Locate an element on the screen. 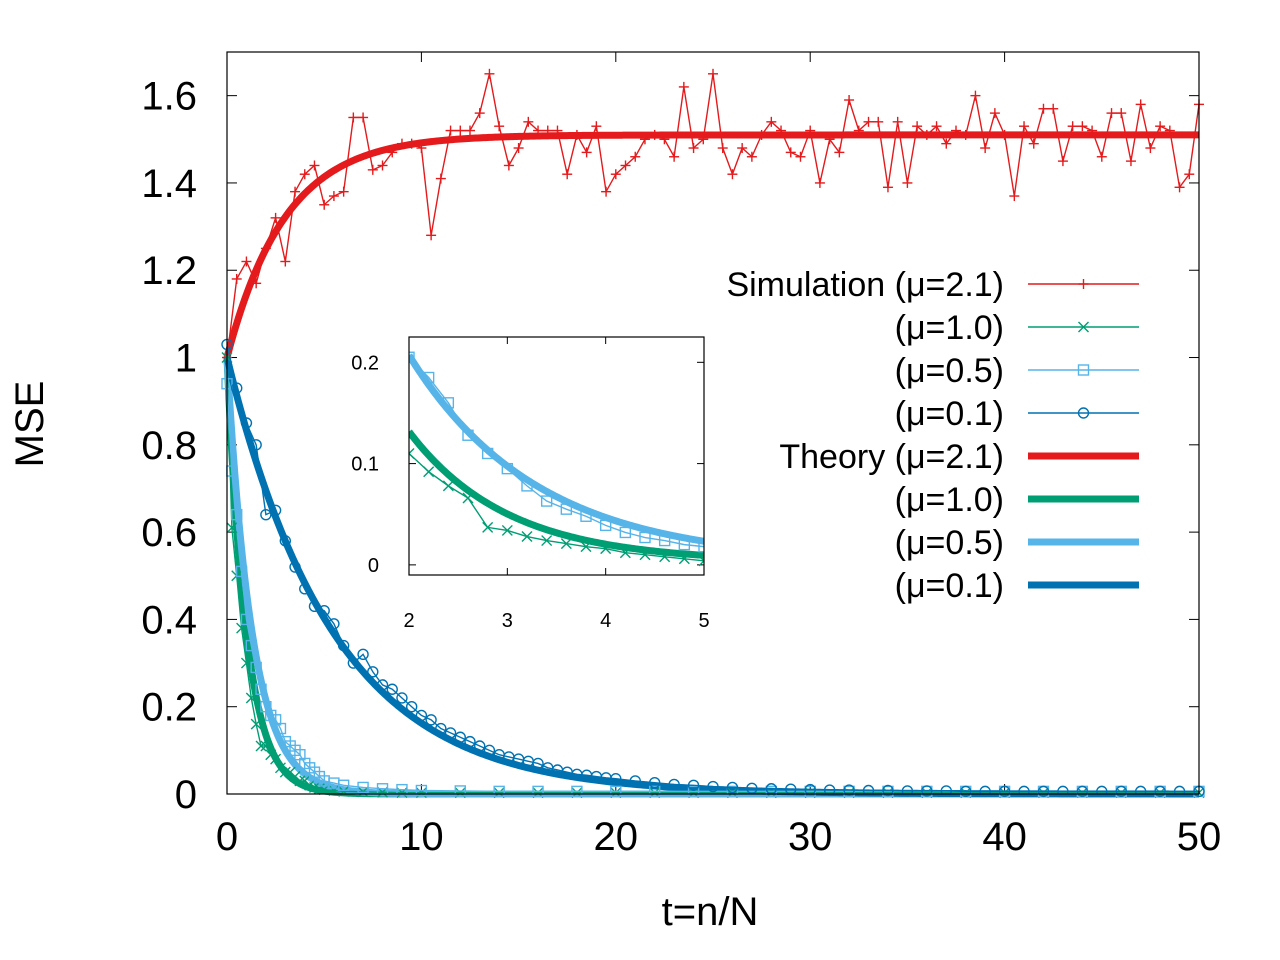 This screenshot has width=1280, height=960. x-tick-label: 20 is located at coordinates (616, 837).